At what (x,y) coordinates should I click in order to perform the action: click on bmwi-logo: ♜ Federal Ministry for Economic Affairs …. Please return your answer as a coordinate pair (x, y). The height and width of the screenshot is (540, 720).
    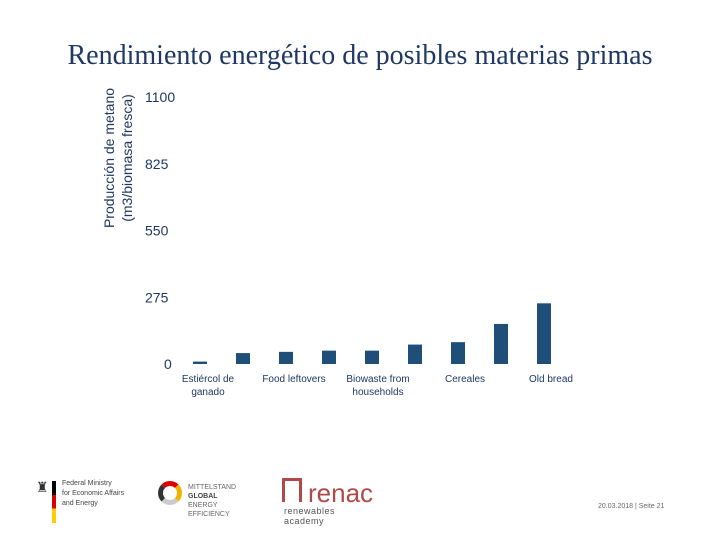
    Looking at the image, I should click on (86, 501).